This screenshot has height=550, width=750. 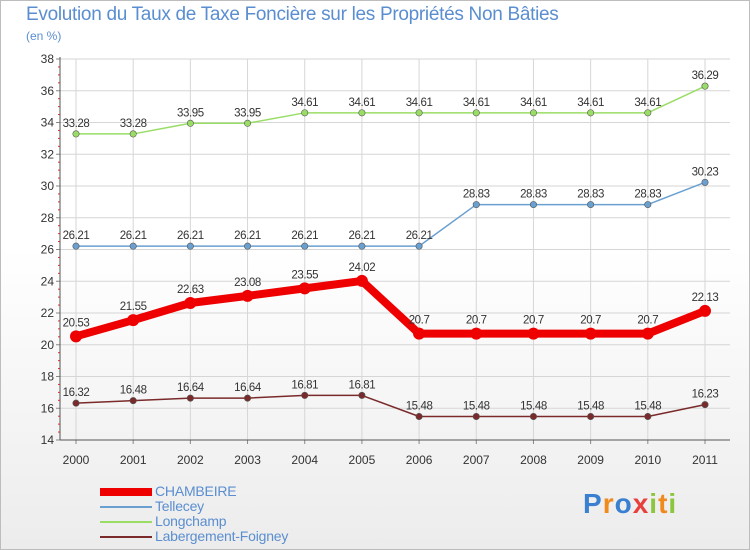 I want to click on data-label-labergement-foigney: 16.81, so click(x=304, y=385).